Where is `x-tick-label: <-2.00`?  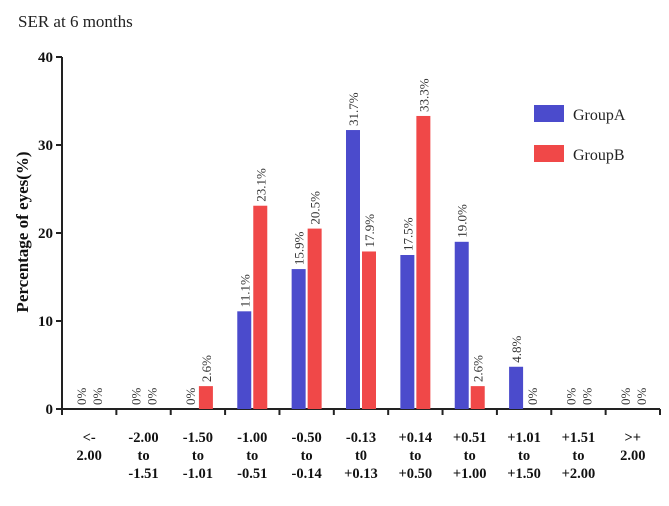 x-tick-label: <-2.00 is located at coordinates (88, 447).